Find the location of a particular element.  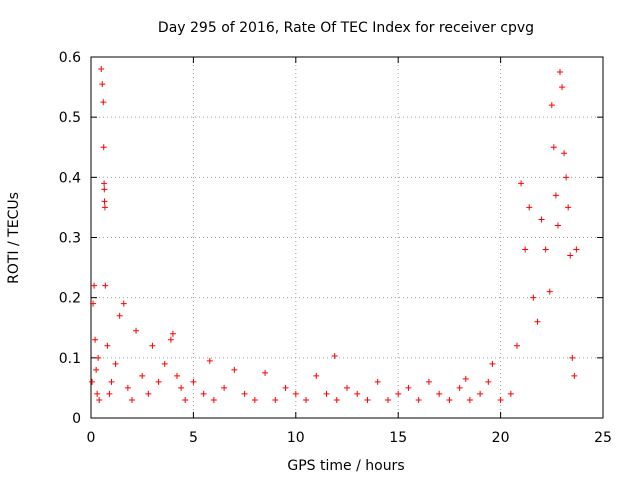

y-tick-label-0: 0 is located at coordinates (76, 419).